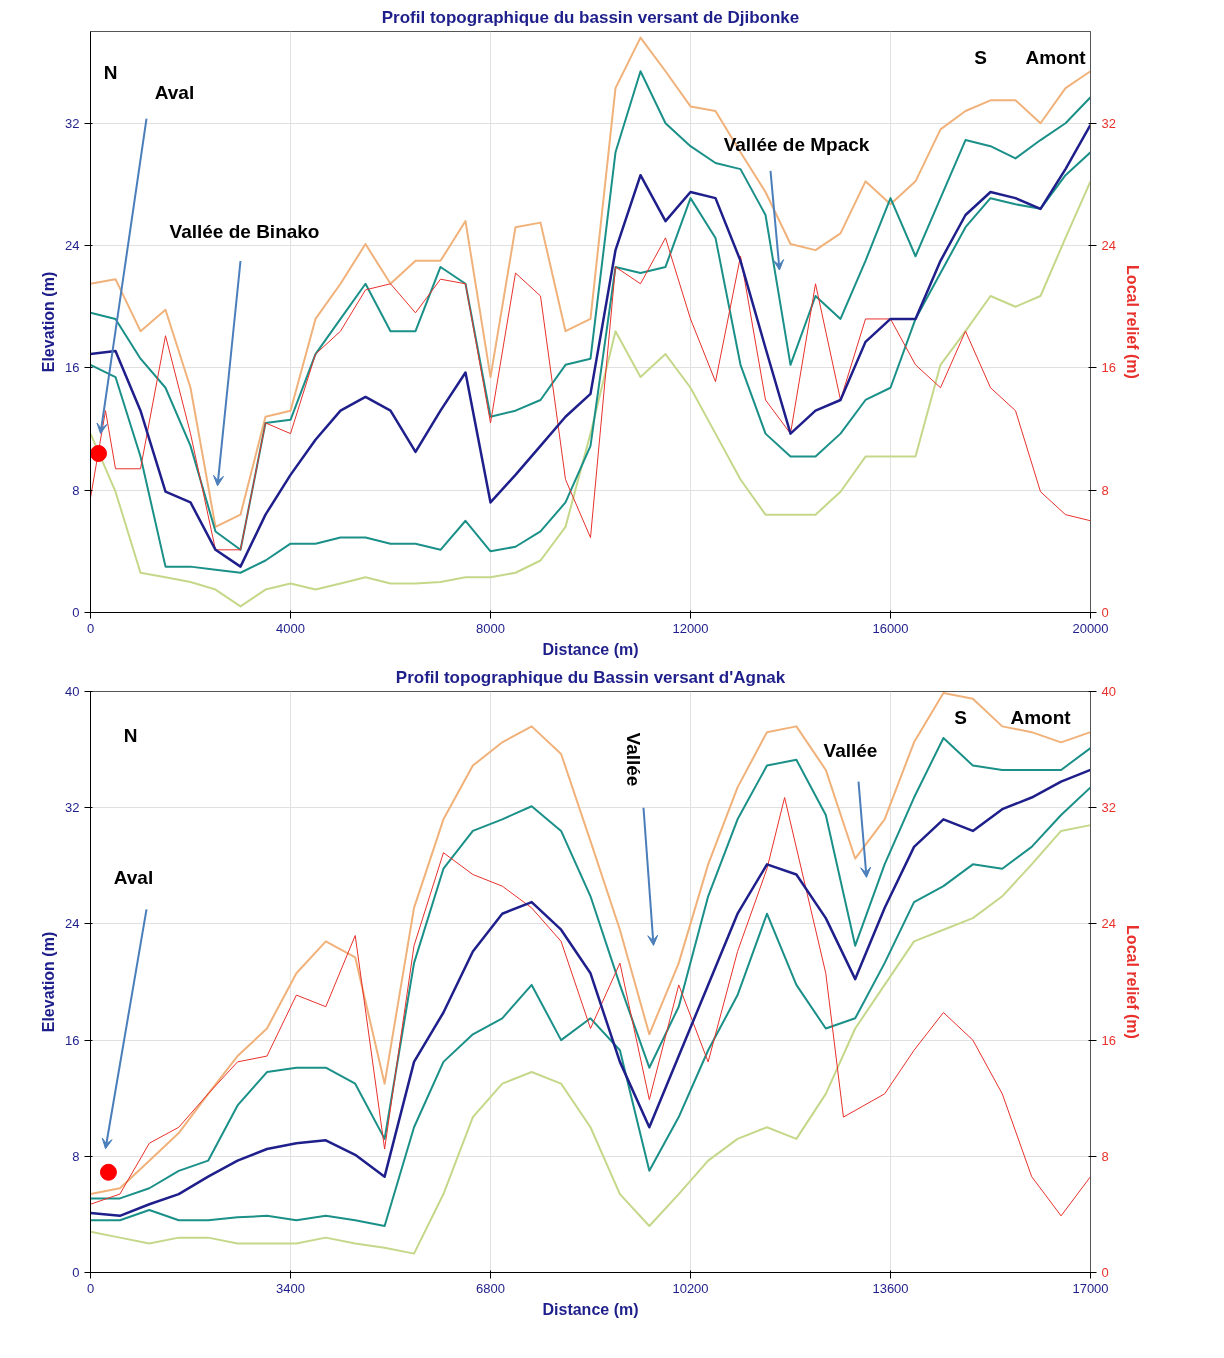 The image size is (1224, 1358). I want to click on x-tick-label: 6800, so click(490, 1288).